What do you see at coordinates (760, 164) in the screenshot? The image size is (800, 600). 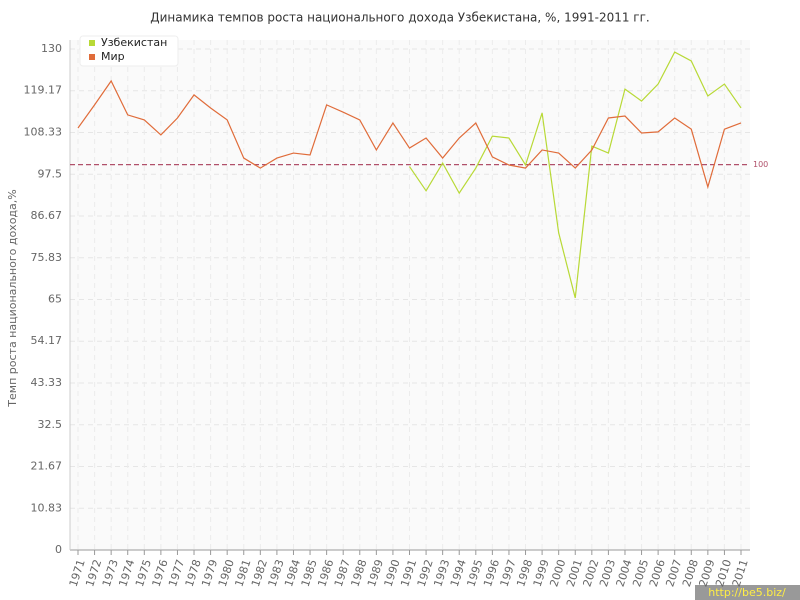 I see `reference-label: 100` at bounding box center [760, 164].